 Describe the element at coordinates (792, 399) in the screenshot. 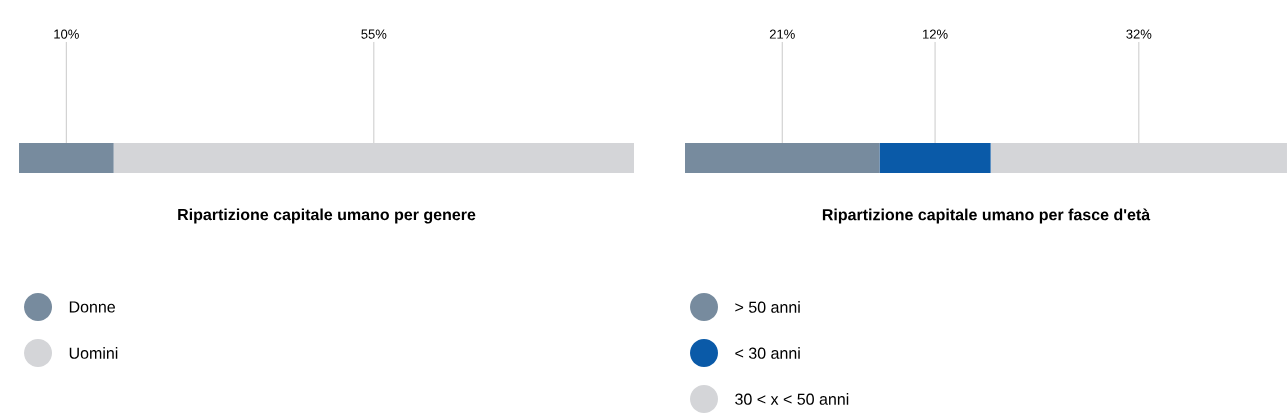

I see `legend-label: 30 < x < 50 anni` at that location.